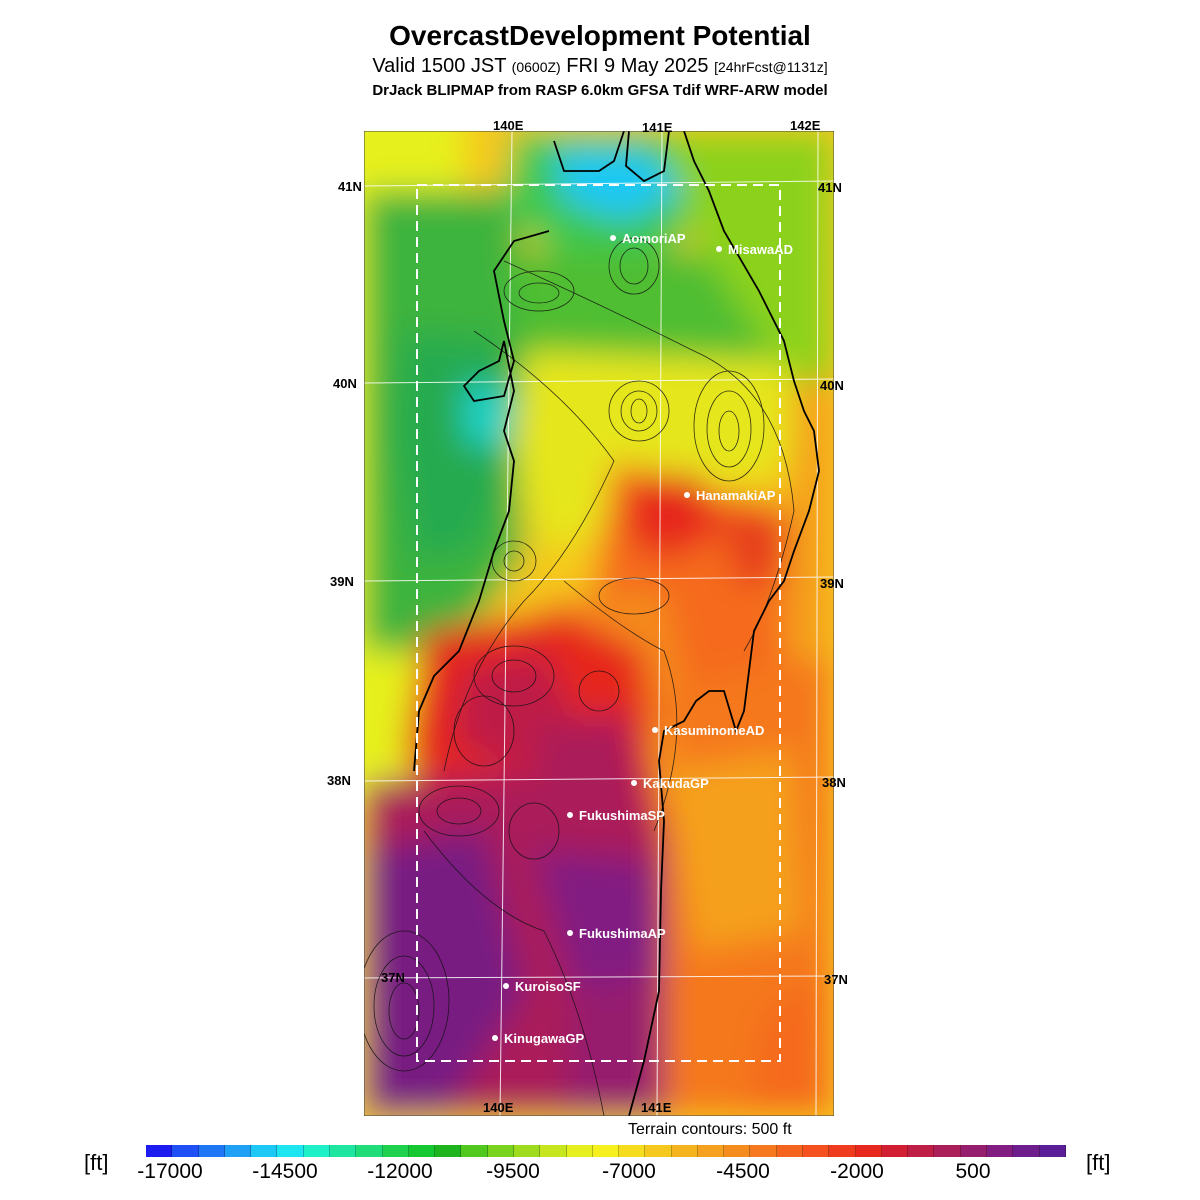 This screenshot has width=1200, height=1200. I want to click on station-label: KuroisoSF, so click(548, 986).